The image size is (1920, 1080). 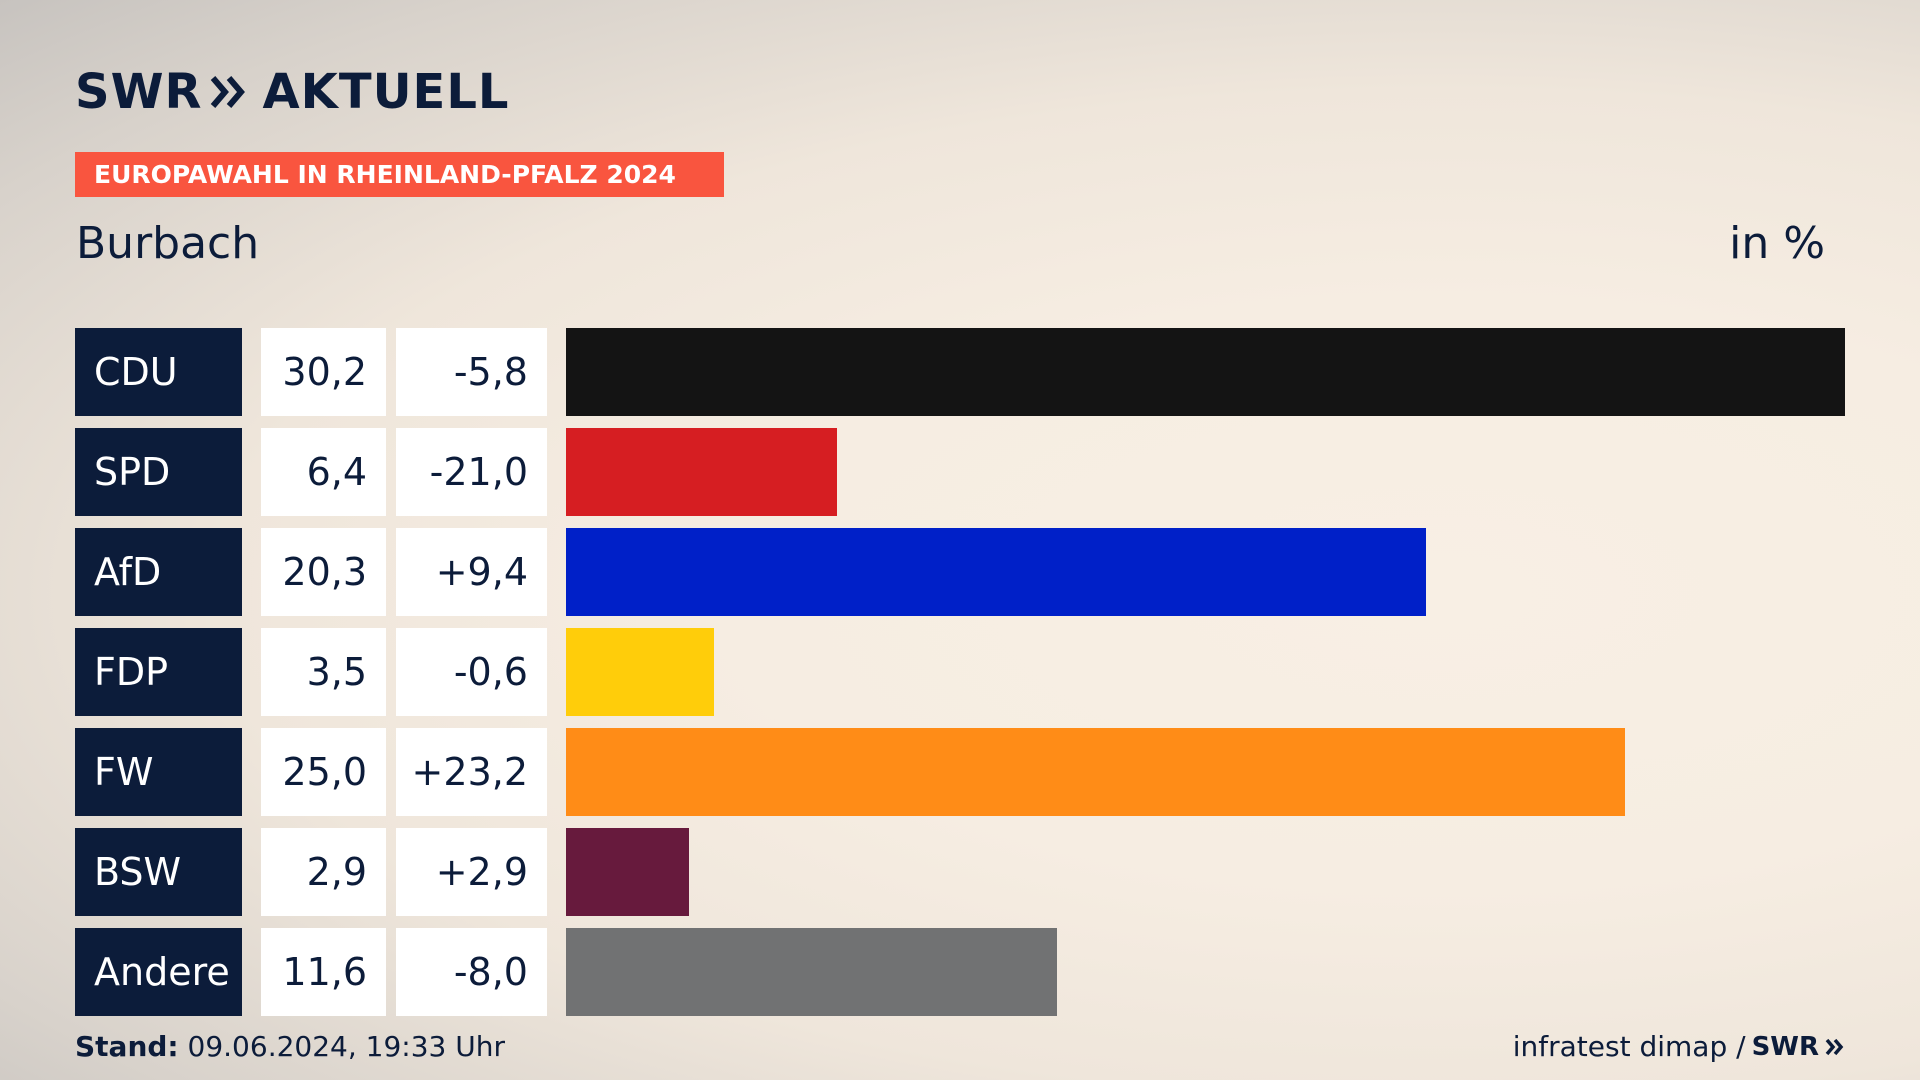 I want to click on change-value: -5,8, so click(x=471, y=372).